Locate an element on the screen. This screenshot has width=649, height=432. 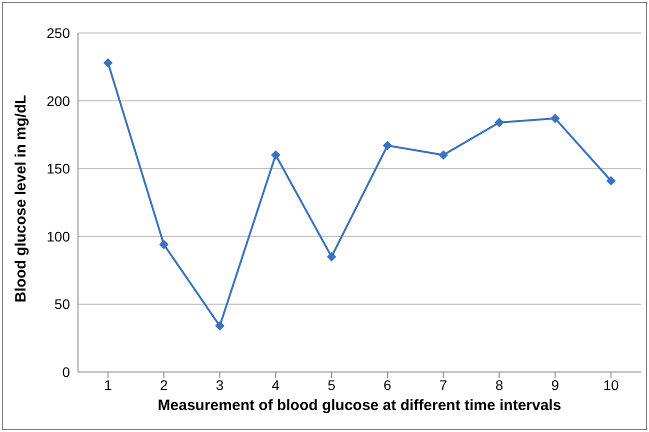
x-tick-label: 5 is located at coordinates (332, 384).